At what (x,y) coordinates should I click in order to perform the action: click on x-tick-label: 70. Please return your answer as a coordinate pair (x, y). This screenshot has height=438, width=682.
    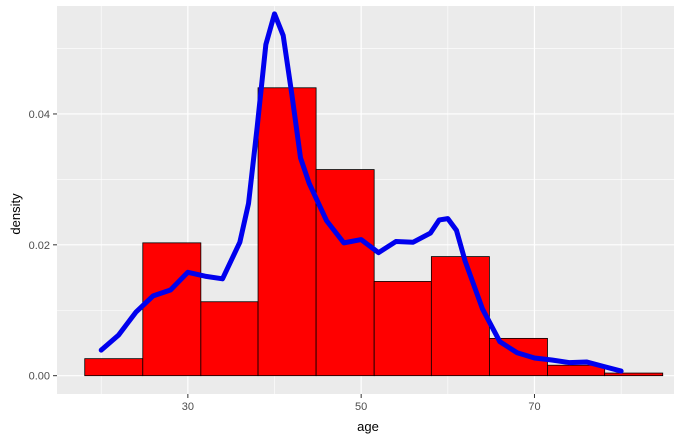
    Looking at the image, I should click on (534, 407).